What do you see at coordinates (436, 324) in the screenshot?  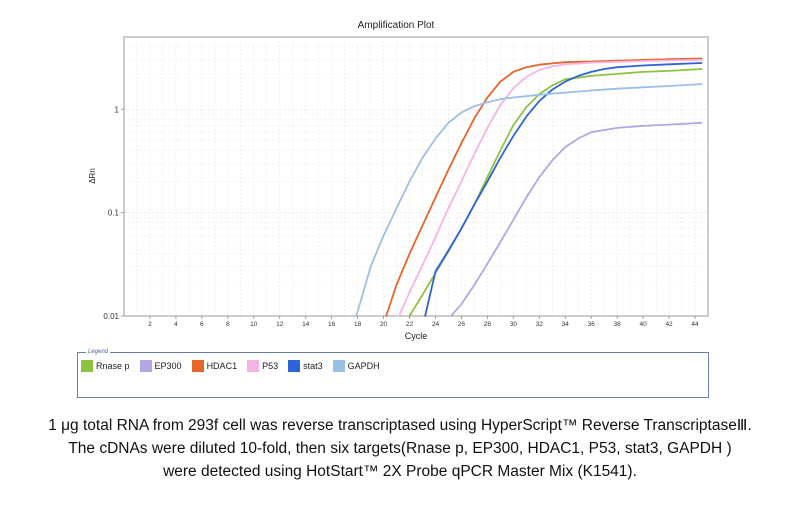 I see `x-tick-label: 24` at bounding box center [436, 324].